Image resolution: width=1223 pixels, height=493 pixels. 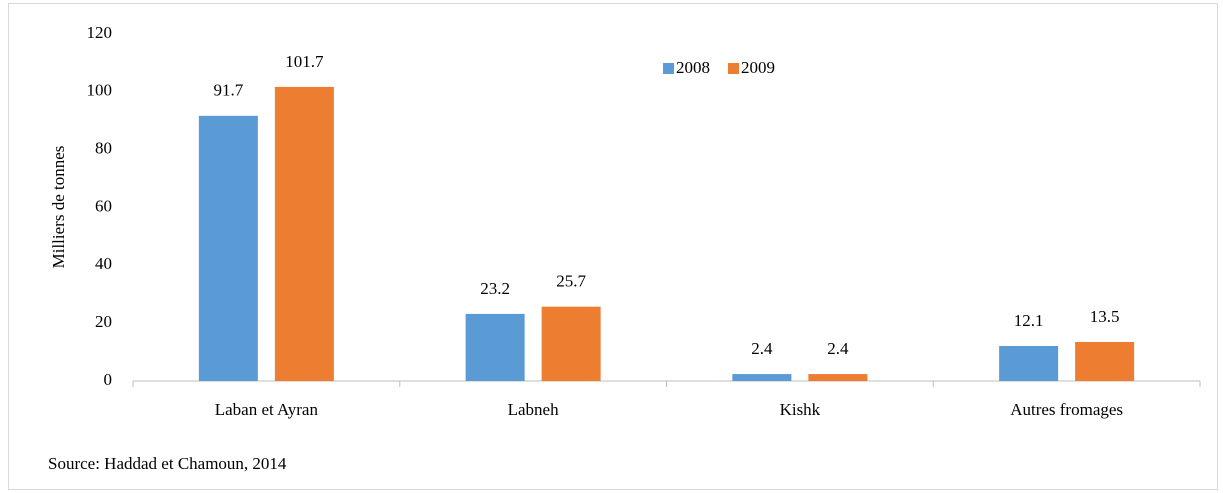 I want to click on legend-label: 2008, so click(x=693, y=67).